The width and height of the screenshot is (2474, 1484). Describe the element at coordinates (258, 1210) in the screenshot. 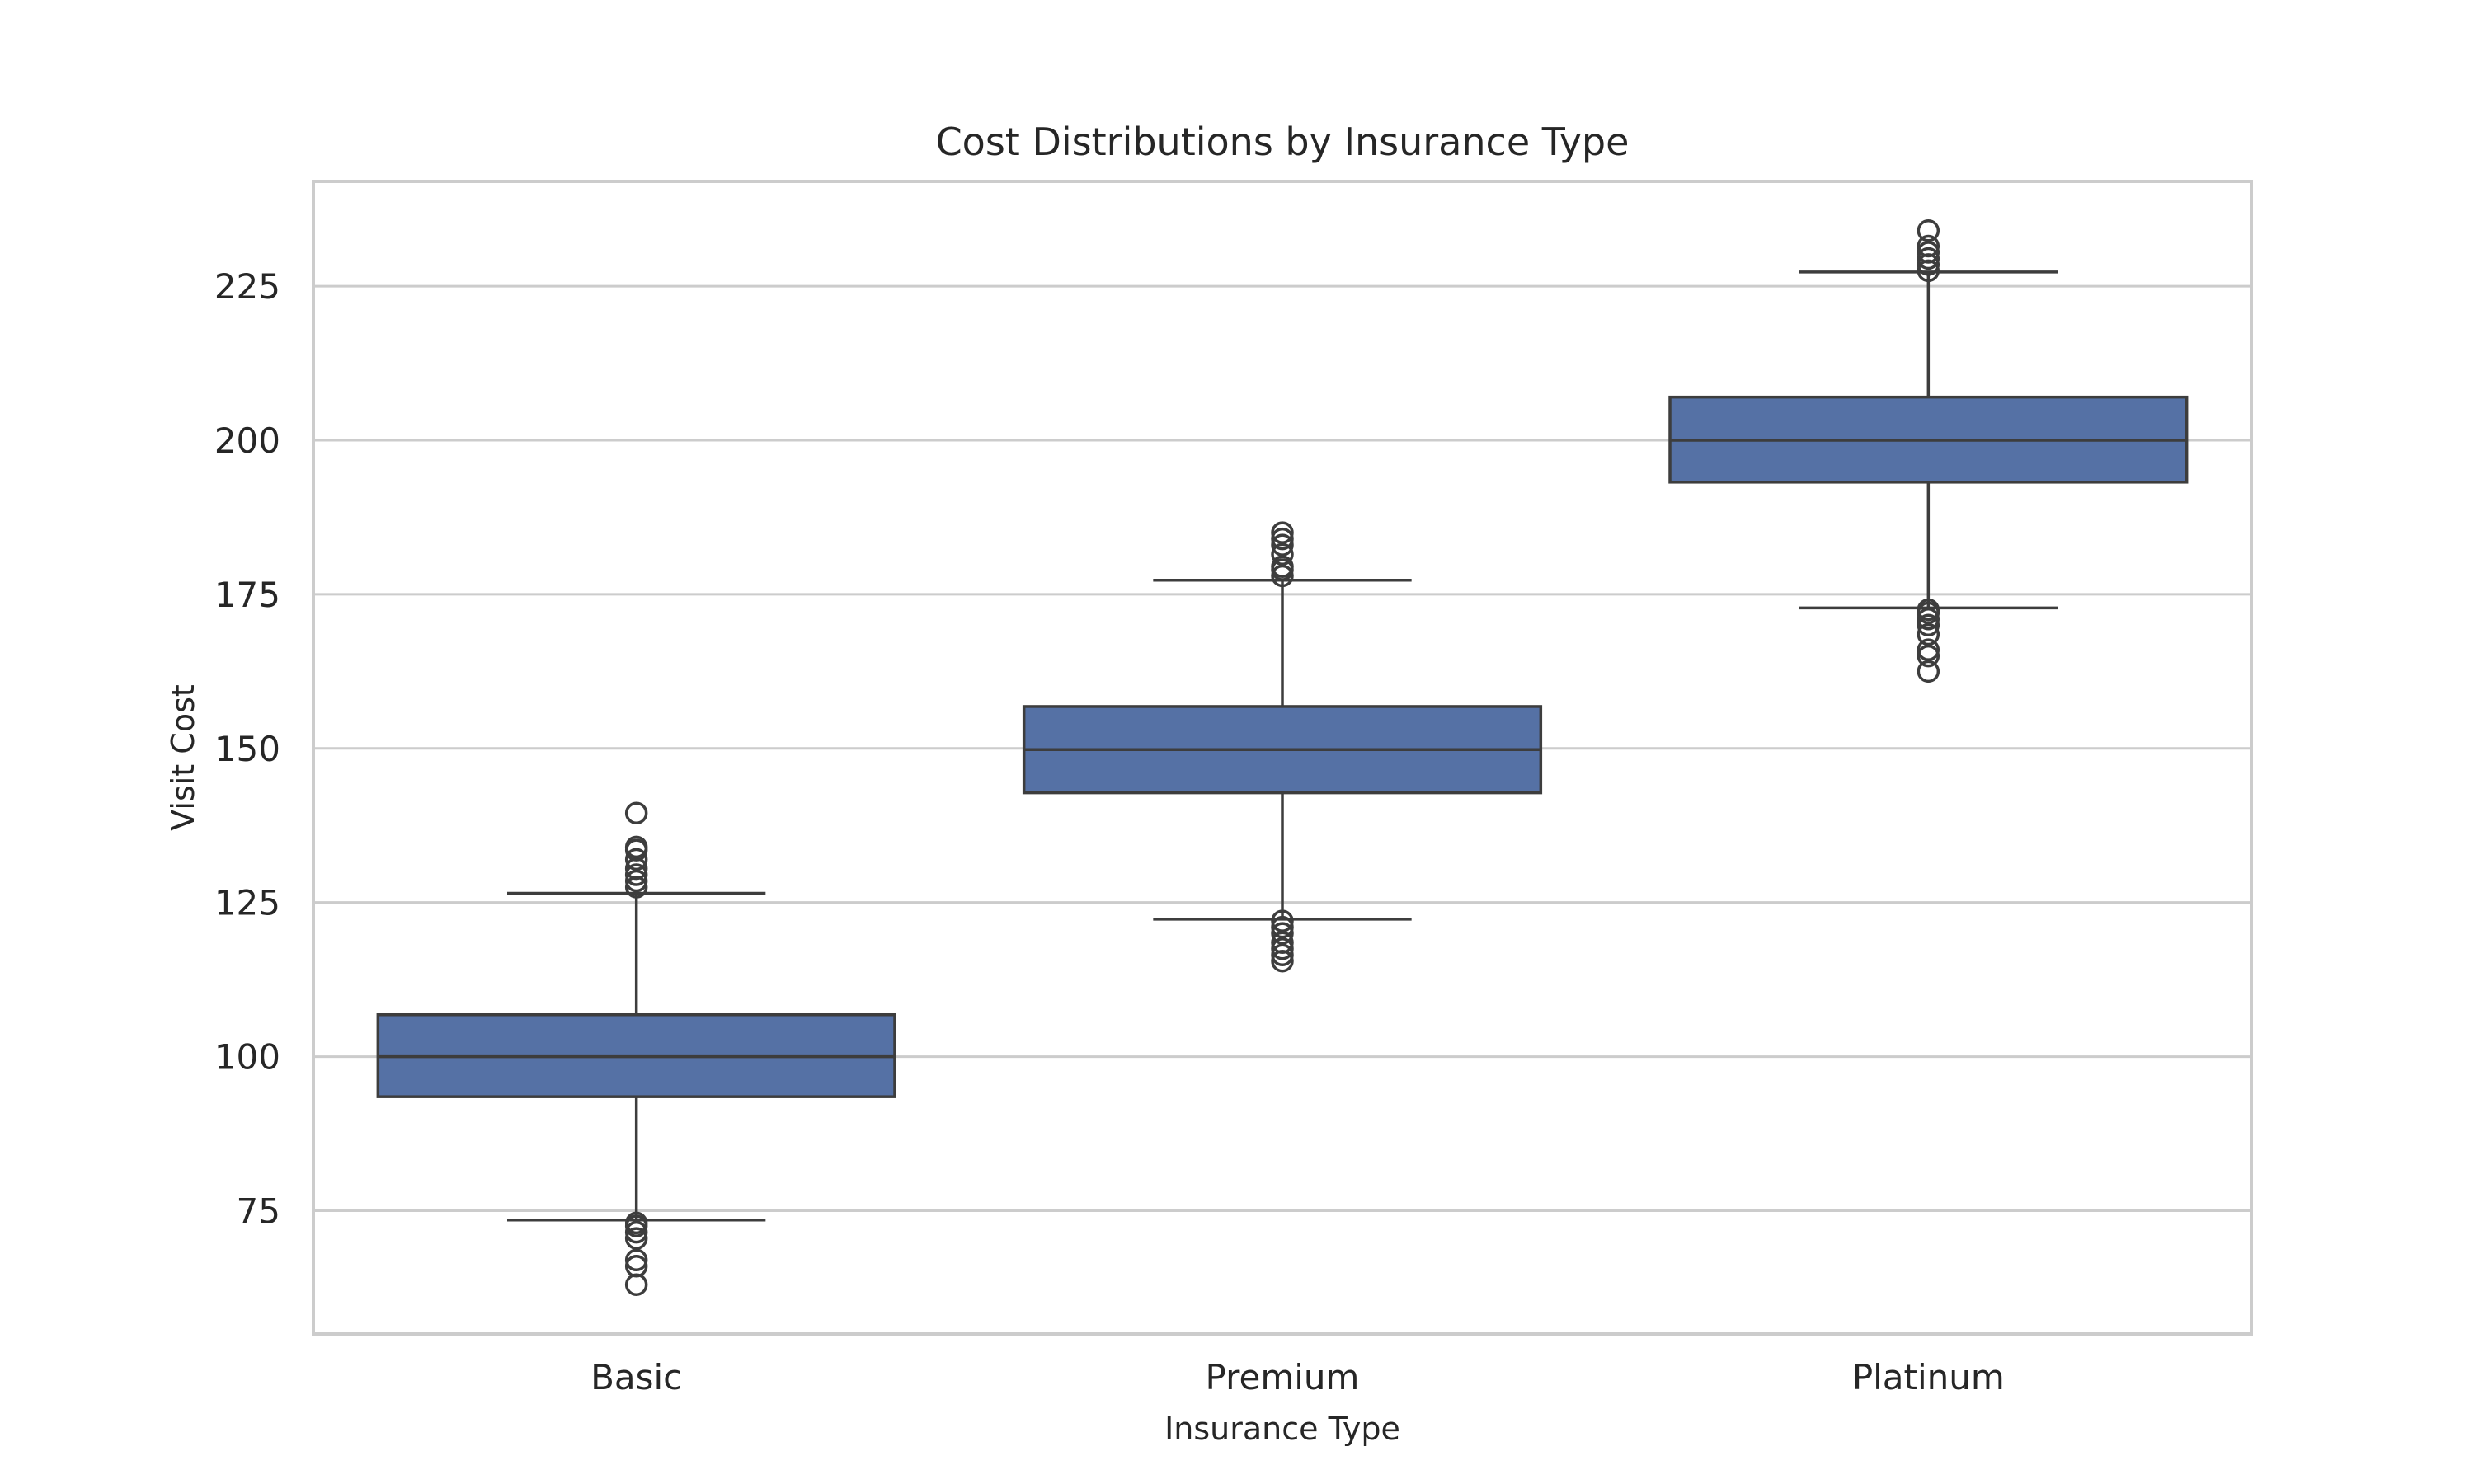

I see `y-tick-label: 75` at that location.